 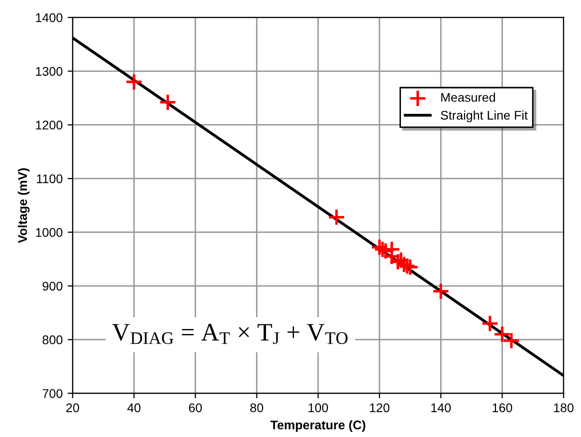 What do you see at coordinates (318, 407) in the screenshot?
I see `x-tick-label: 100` at bounding box center [318, 407].